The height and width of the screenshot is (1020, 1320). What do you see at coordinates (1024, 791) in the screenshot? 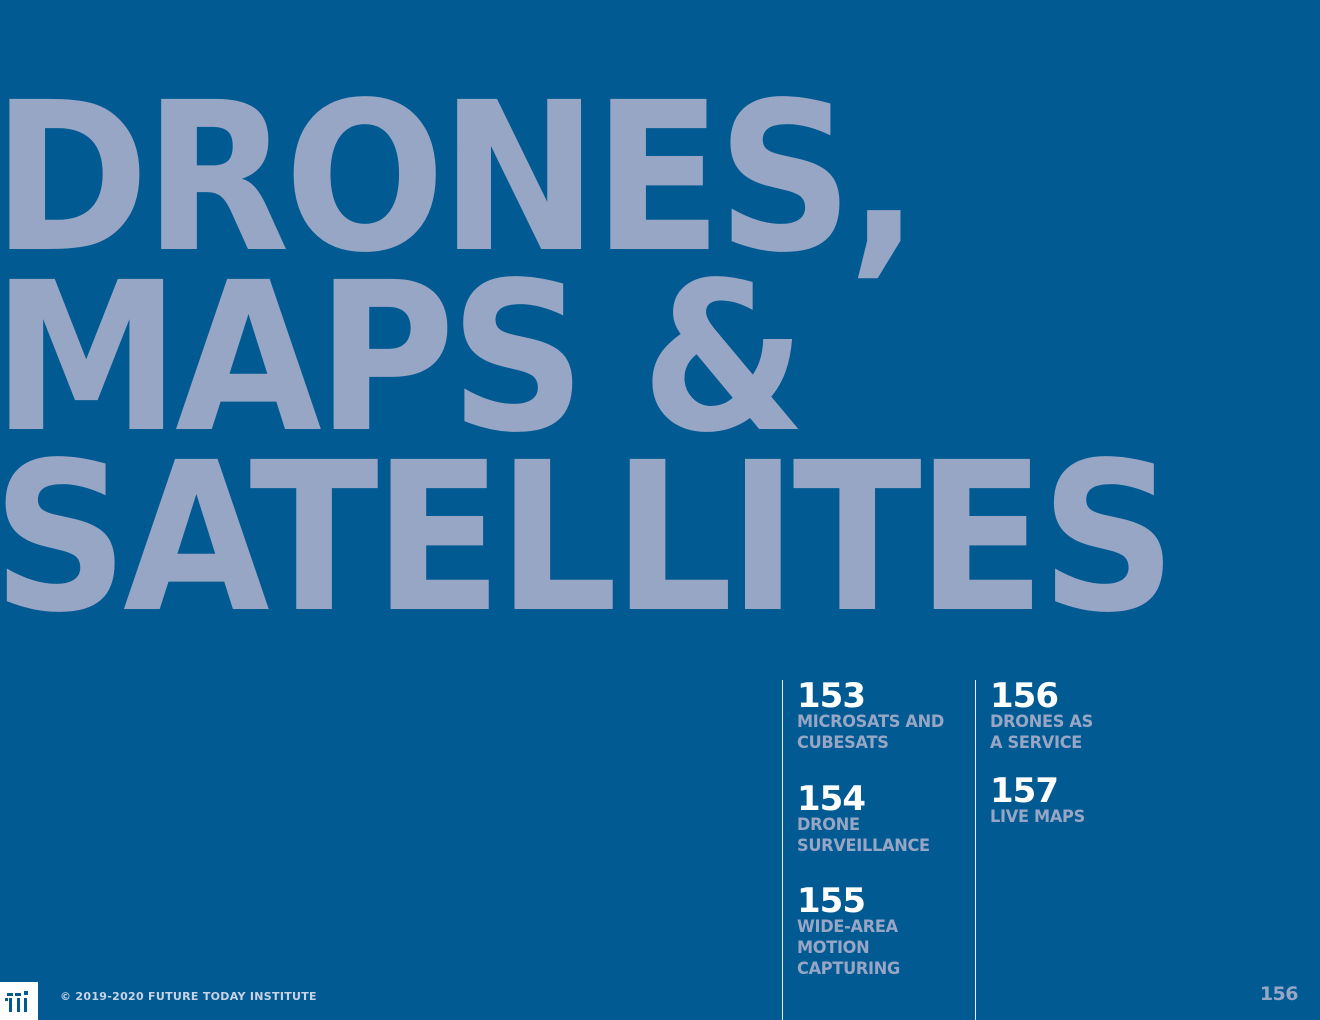
I see `toc-page-number: 157` at bounding box center [1024, 791].